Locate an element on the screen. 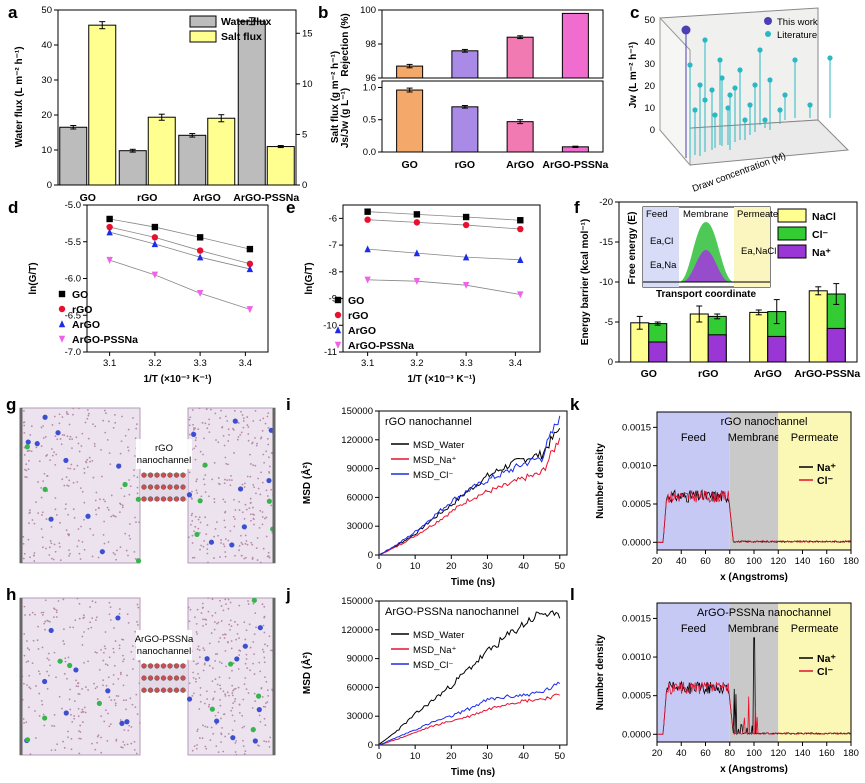 This screenshot has width=865, height=783. b-top-bar is located at coordinates (575, 45).